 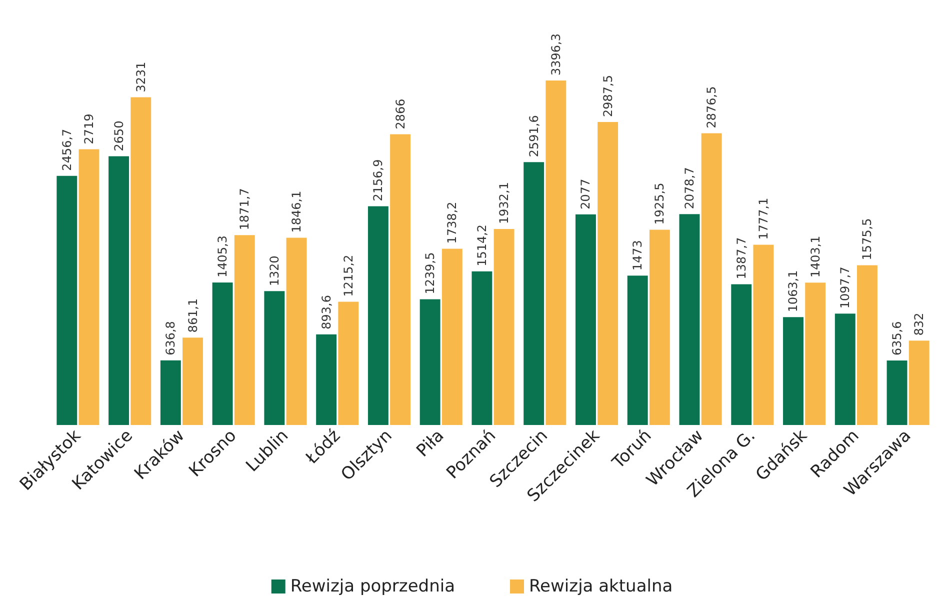 I want to click on data-label: 2866, so click(x=400, y=114).